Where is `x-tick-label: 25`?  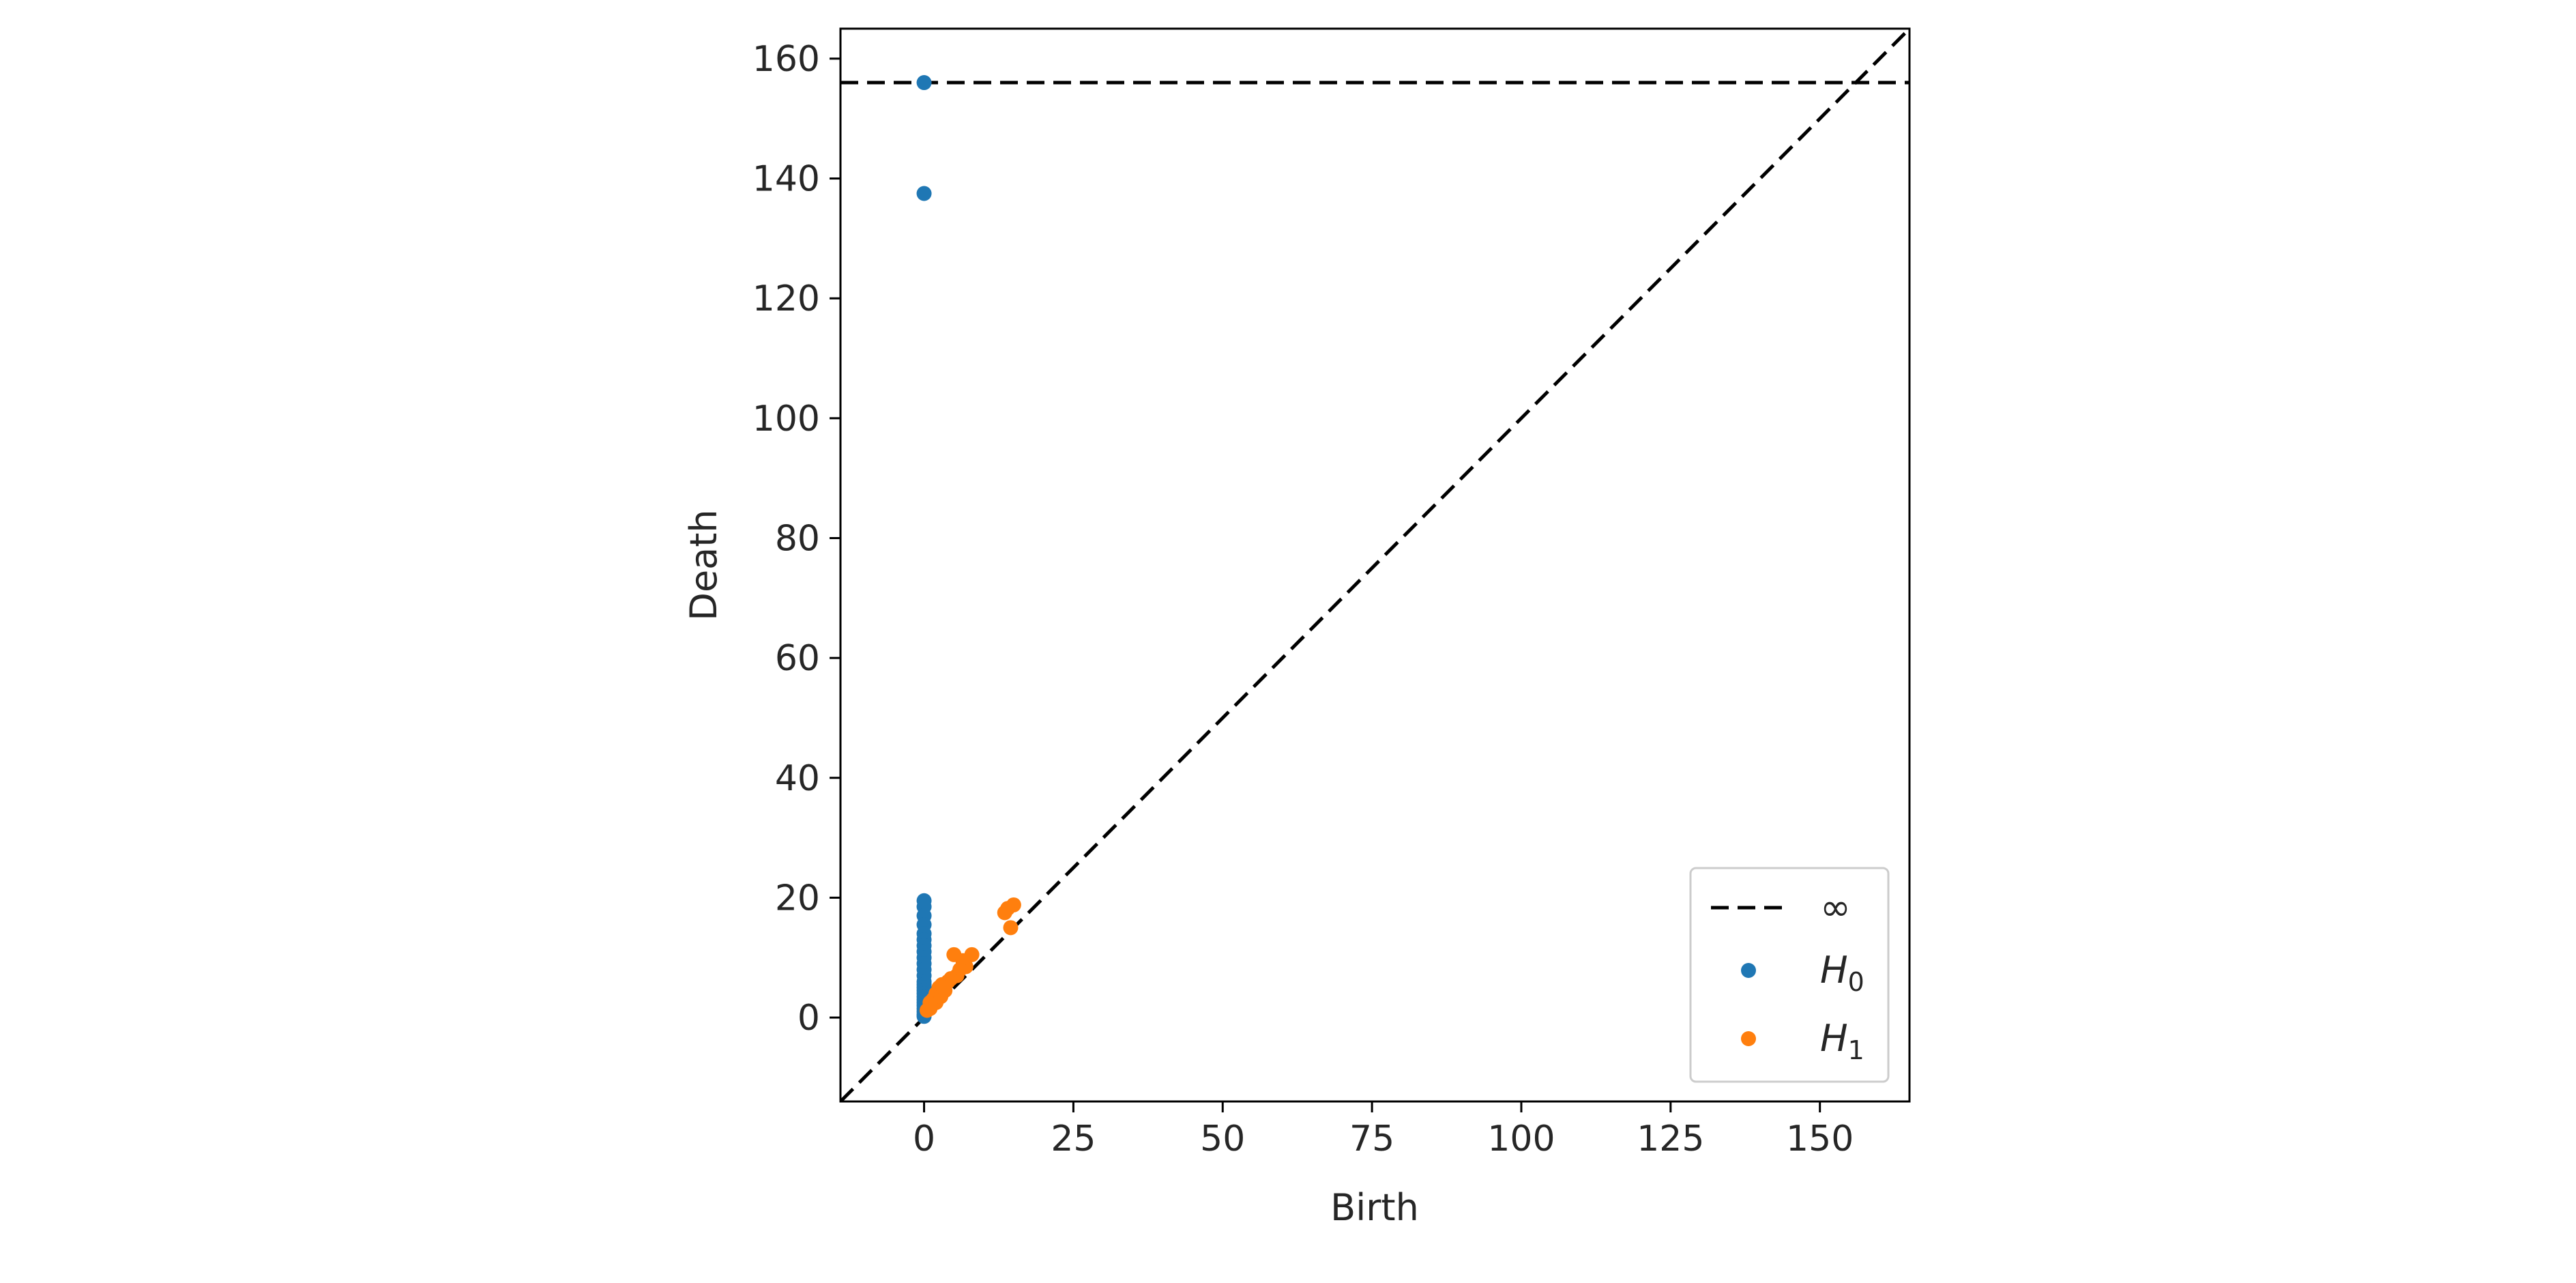
x-tick-label: 25 is located at coordinates (1073, 1139).